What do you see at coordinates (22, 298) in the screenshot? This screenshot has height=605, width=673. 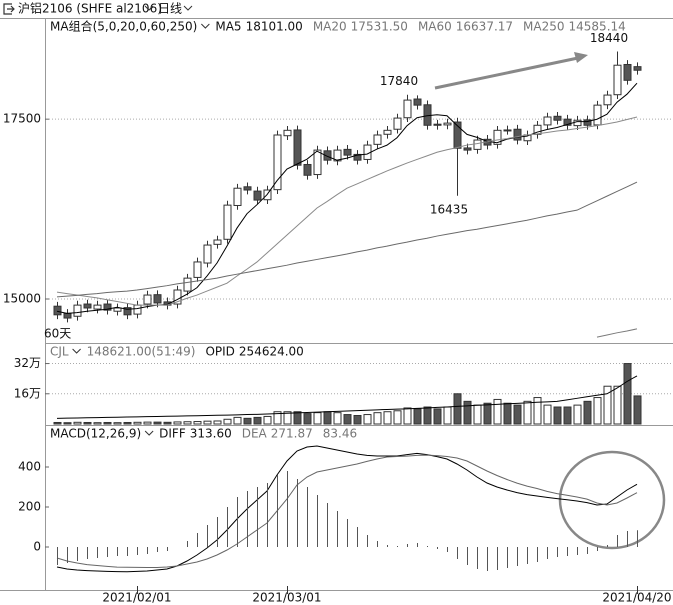 I see `y-tick-label: 15000` at bounding box center [22, 298].